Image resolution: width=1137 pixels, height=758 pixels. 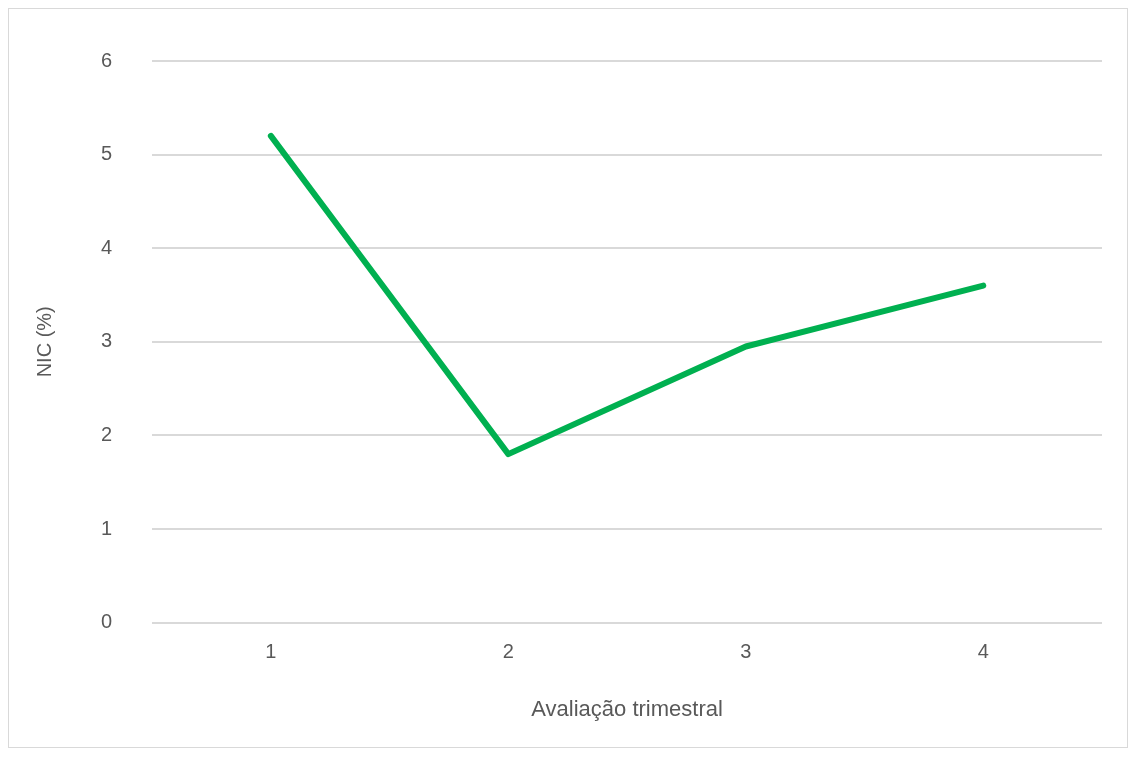 I want to click on y-tick-label: 5, so click(x=107, y=153).